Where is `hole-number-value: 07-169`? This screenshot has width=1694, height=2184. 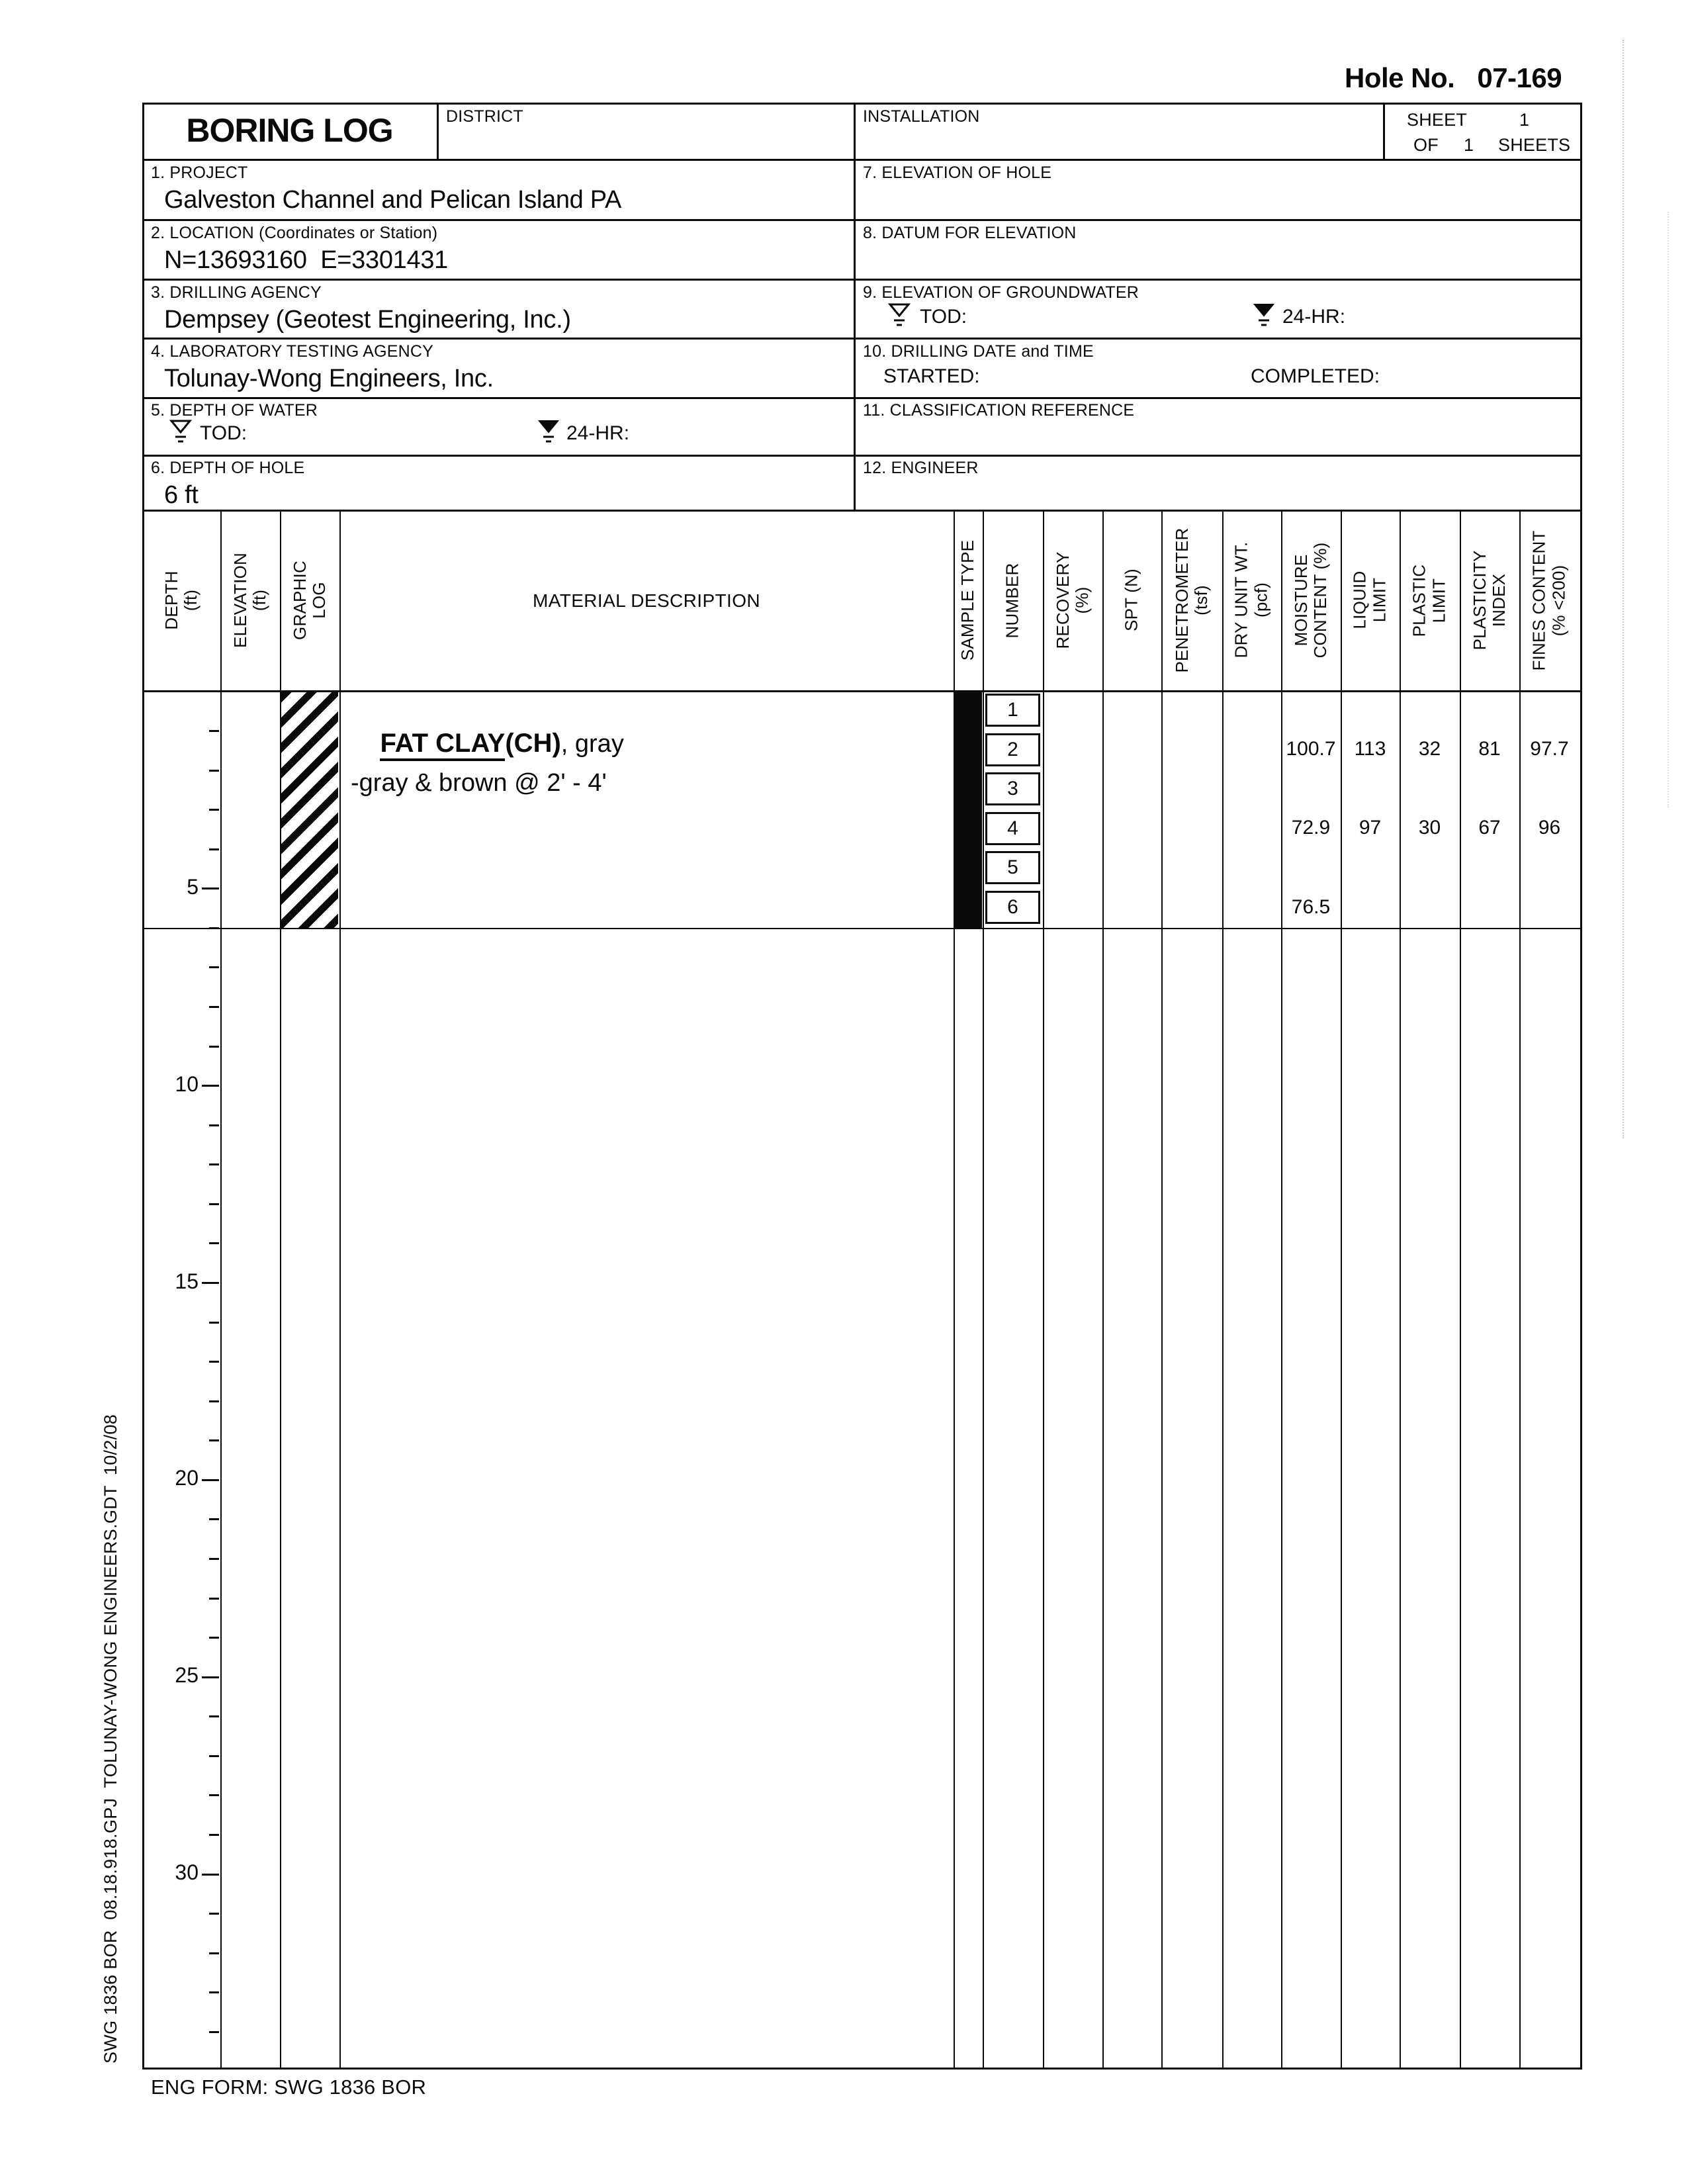
hole-number-value: 07-169 is located at coordinates (1519, 77).